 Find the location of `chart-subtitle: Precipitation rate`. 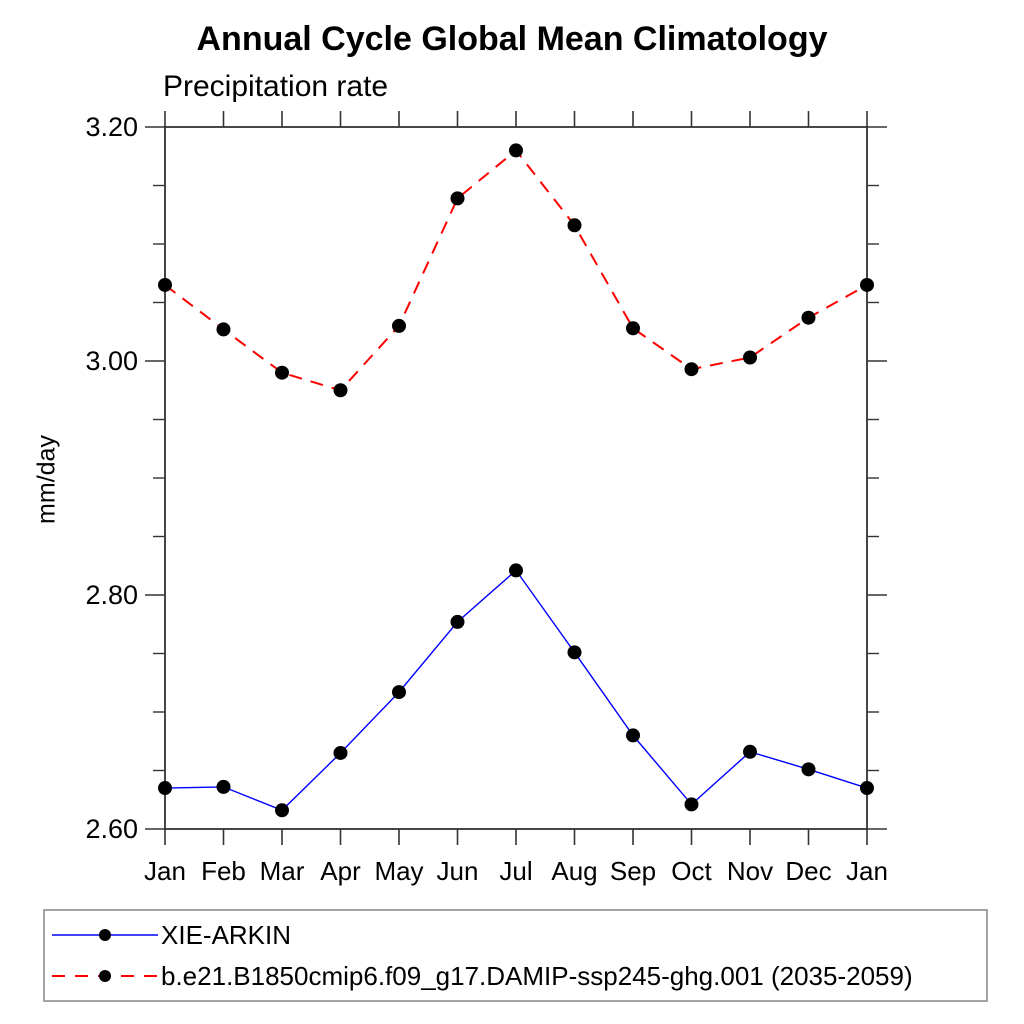

chart-subtitle: Precipitation rate is located at coordinates (276, 86).